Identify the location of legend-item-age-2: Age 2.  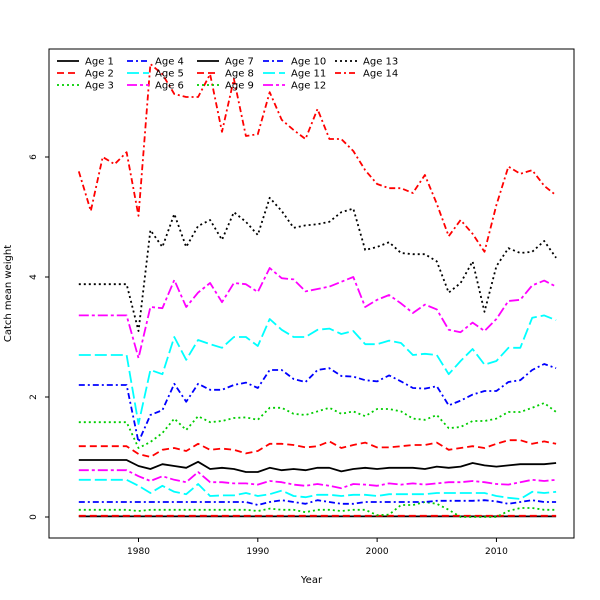
(85, 74).